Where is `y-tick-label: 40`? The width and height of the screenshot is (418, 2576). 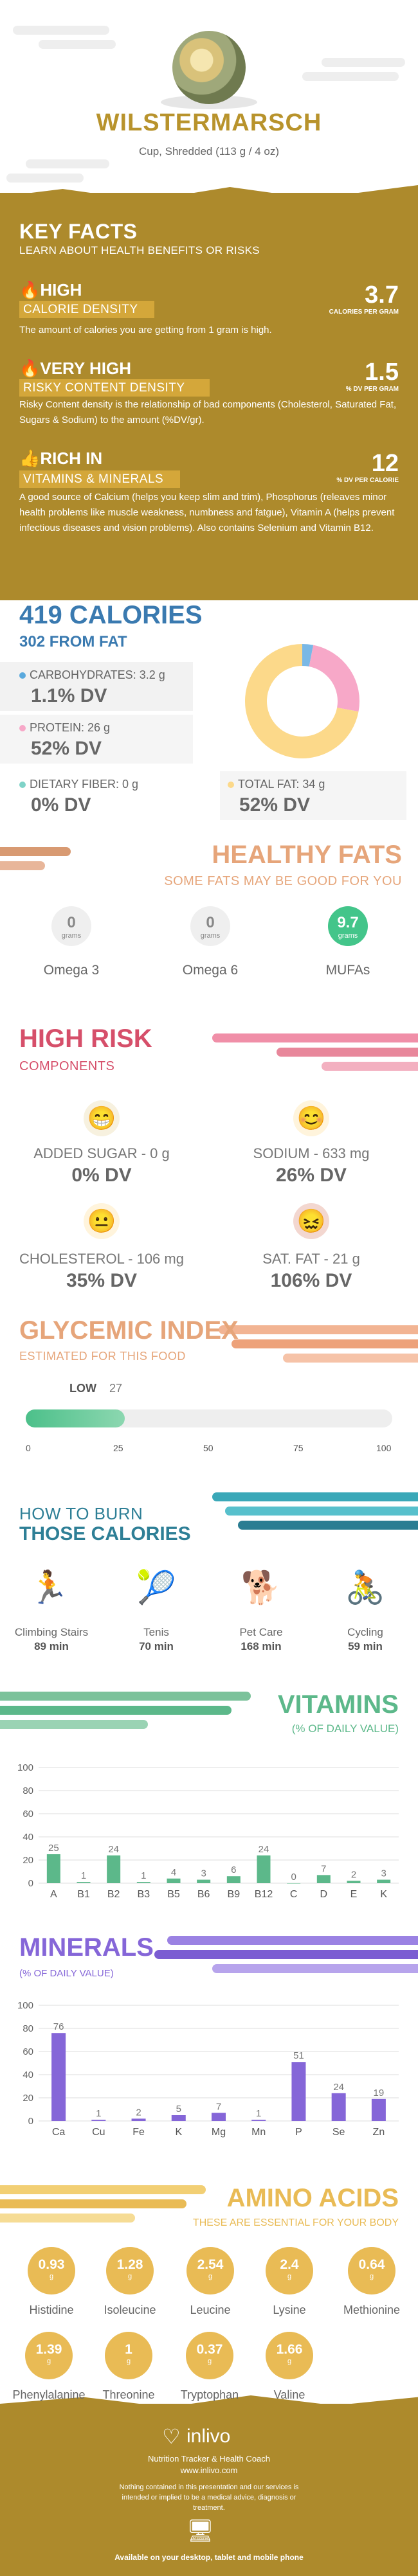 y-tick-label: 40 is located at coordinates (28, 1837).